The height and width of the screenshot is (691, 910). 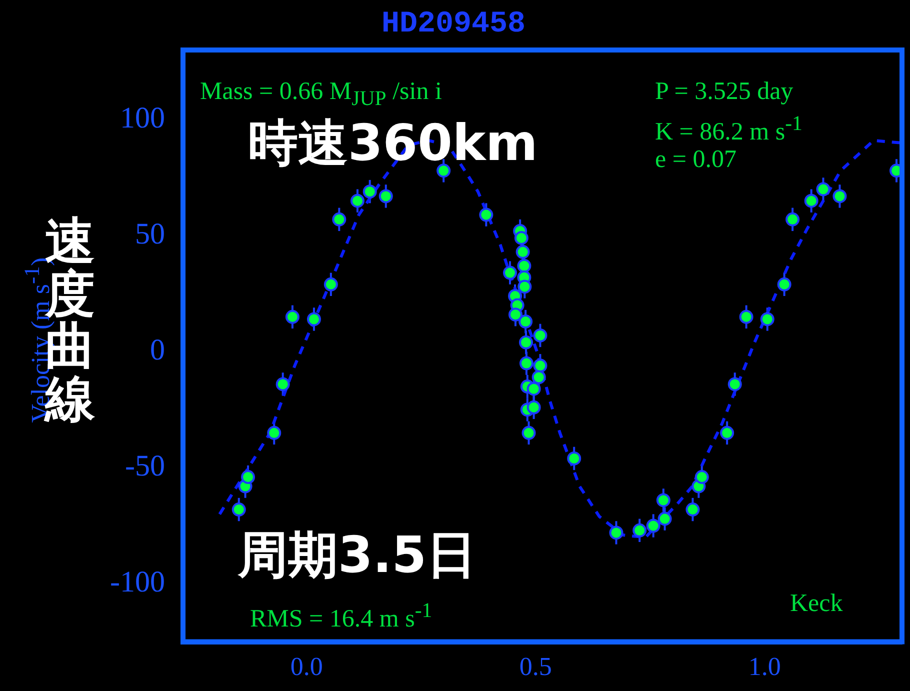 I want to click on y-tick-label: 0, so click(x=157, y=350).